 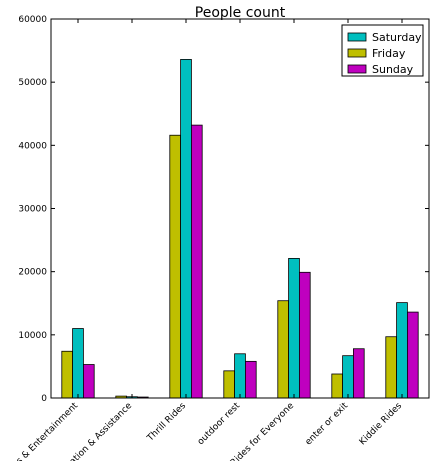 What do you see at coordinates (381, 424) in the screenshot?
I see `x-tick-label-6: Kiddie Rides` at bounding box center [381, 424].